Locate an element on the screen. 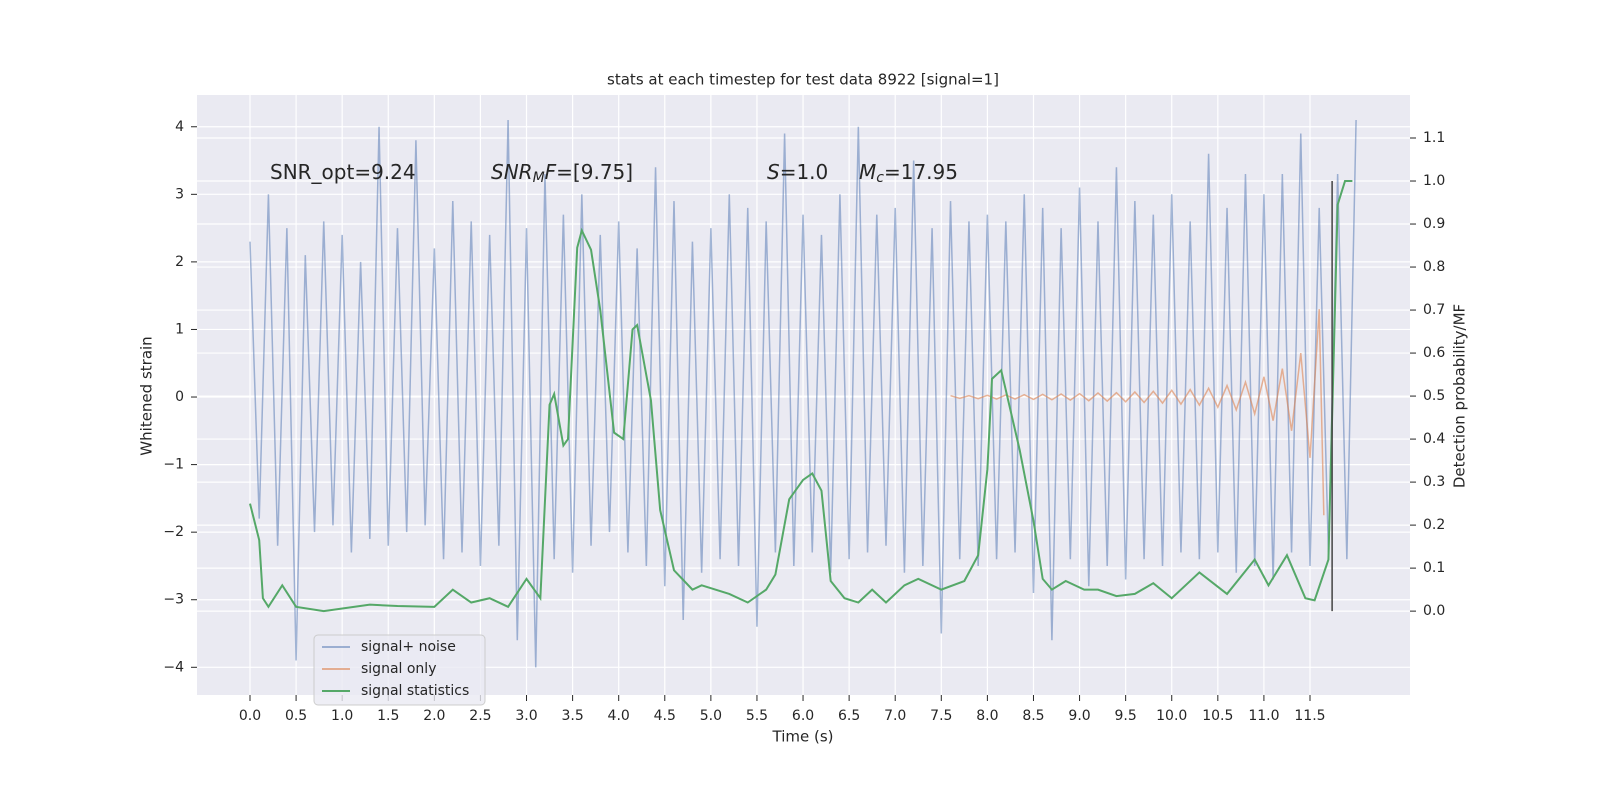 This screenshot has height=800, width=1600. annotation-part: S is located at coordinates (773, 172).